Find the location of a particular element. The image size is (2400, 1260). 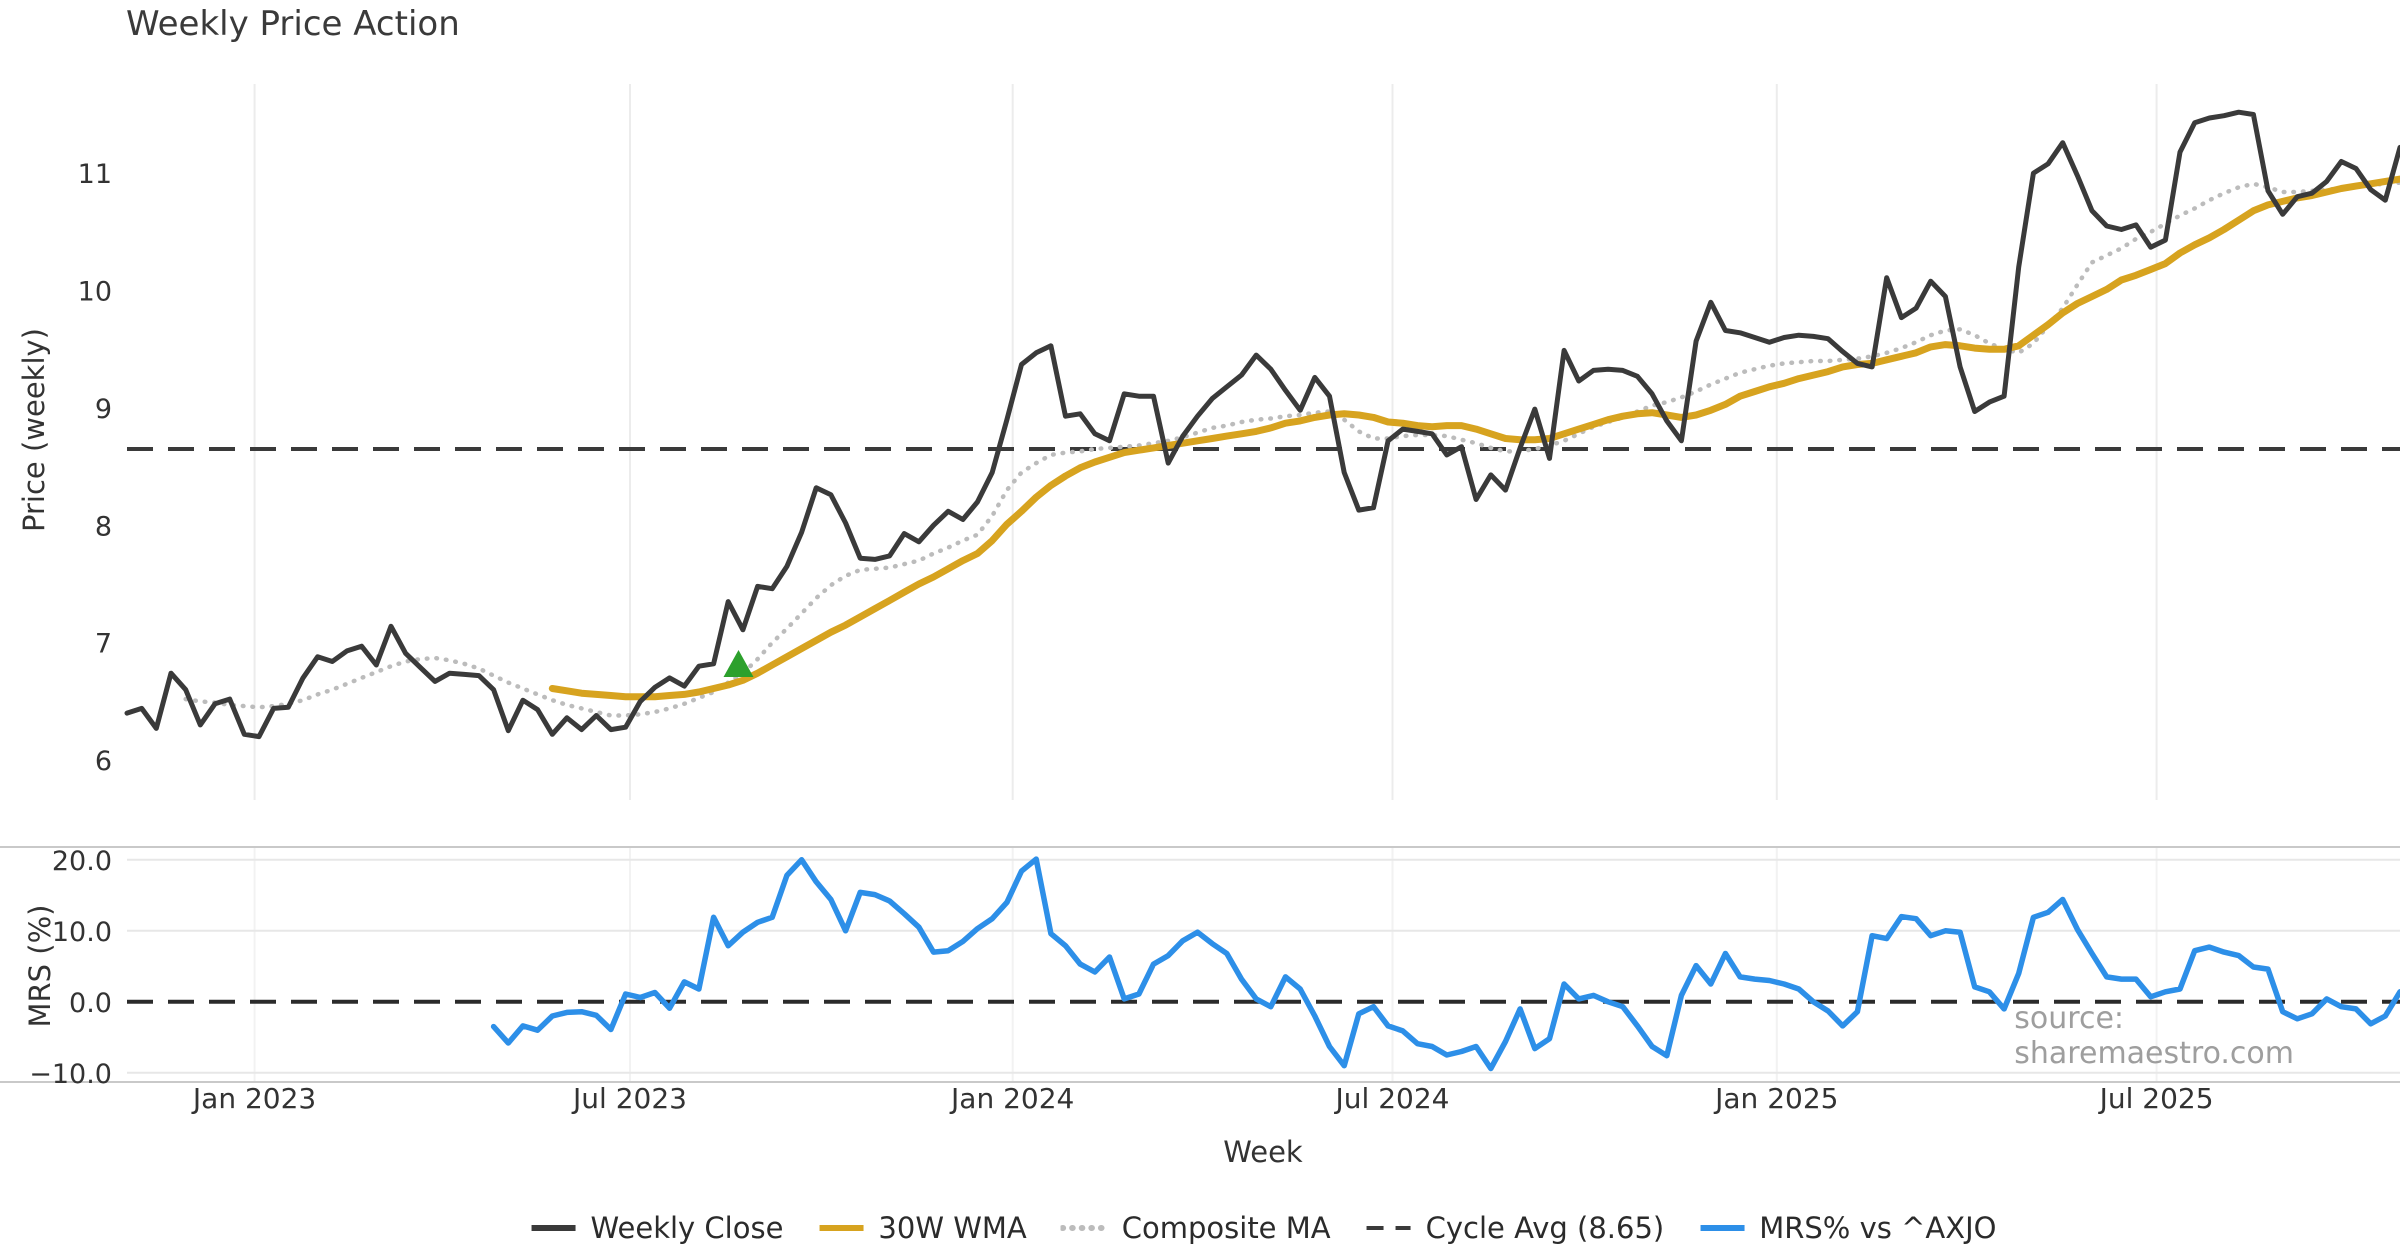

y-tick-label: 6 is located at coordinates (103, 761).